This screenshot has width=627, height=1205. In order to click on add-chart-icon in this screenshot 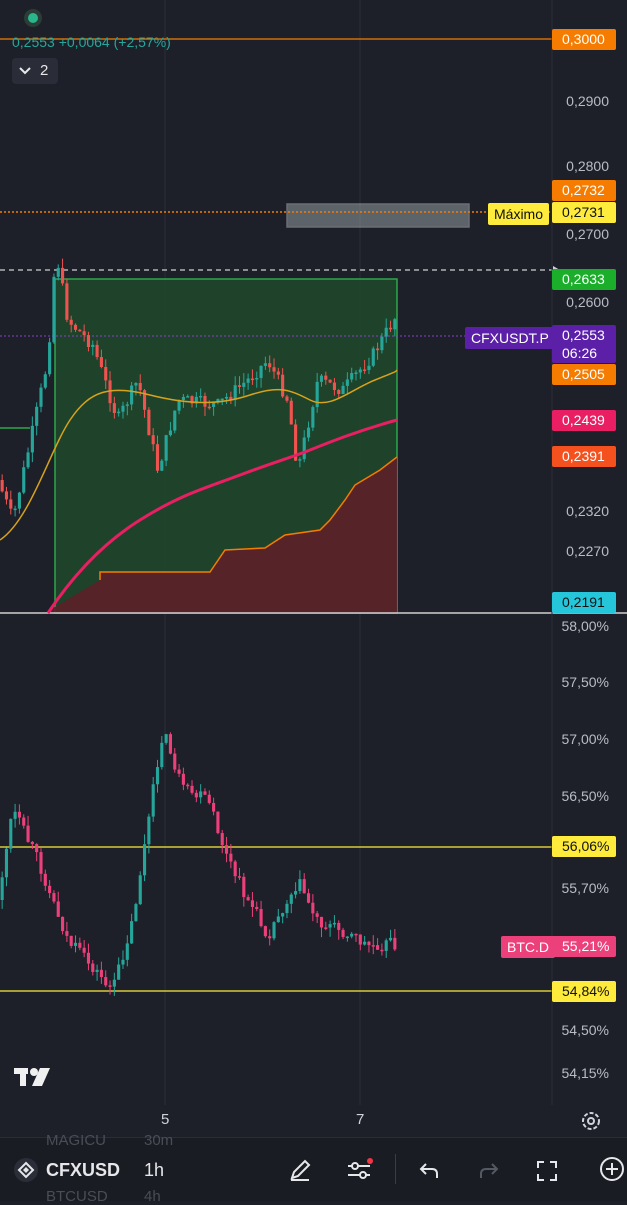, I will do `click(611, 1171)`.